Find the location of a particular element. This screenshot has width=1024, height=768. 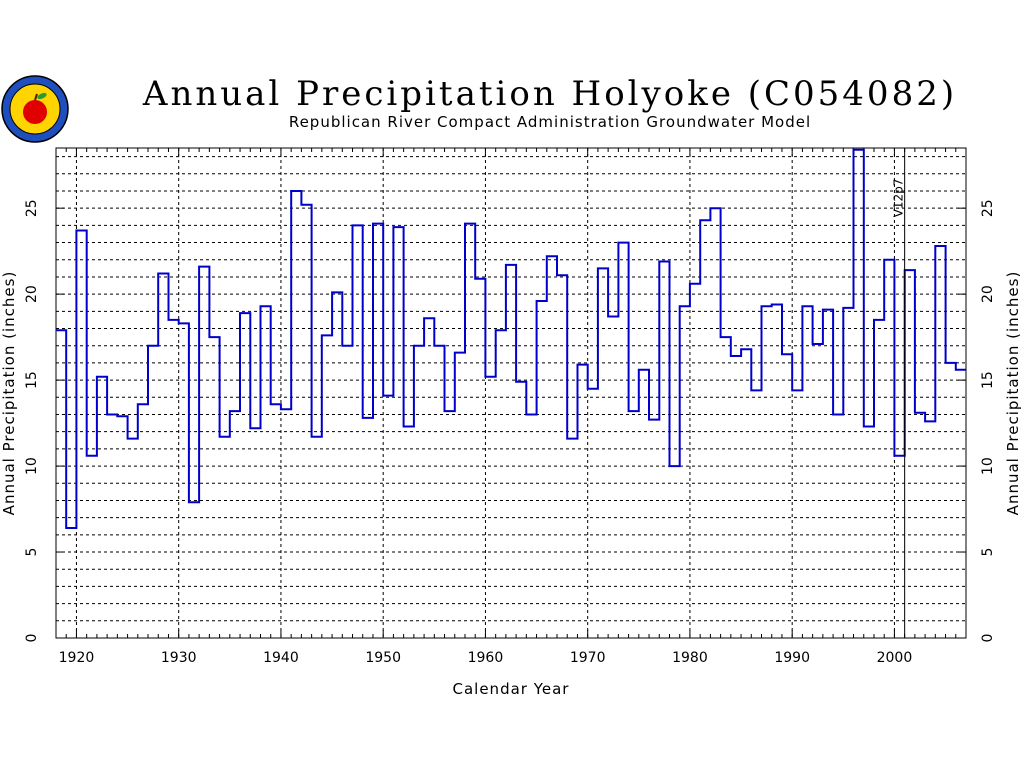

version-marker: V12p7 is located at coordinates (899, 393).